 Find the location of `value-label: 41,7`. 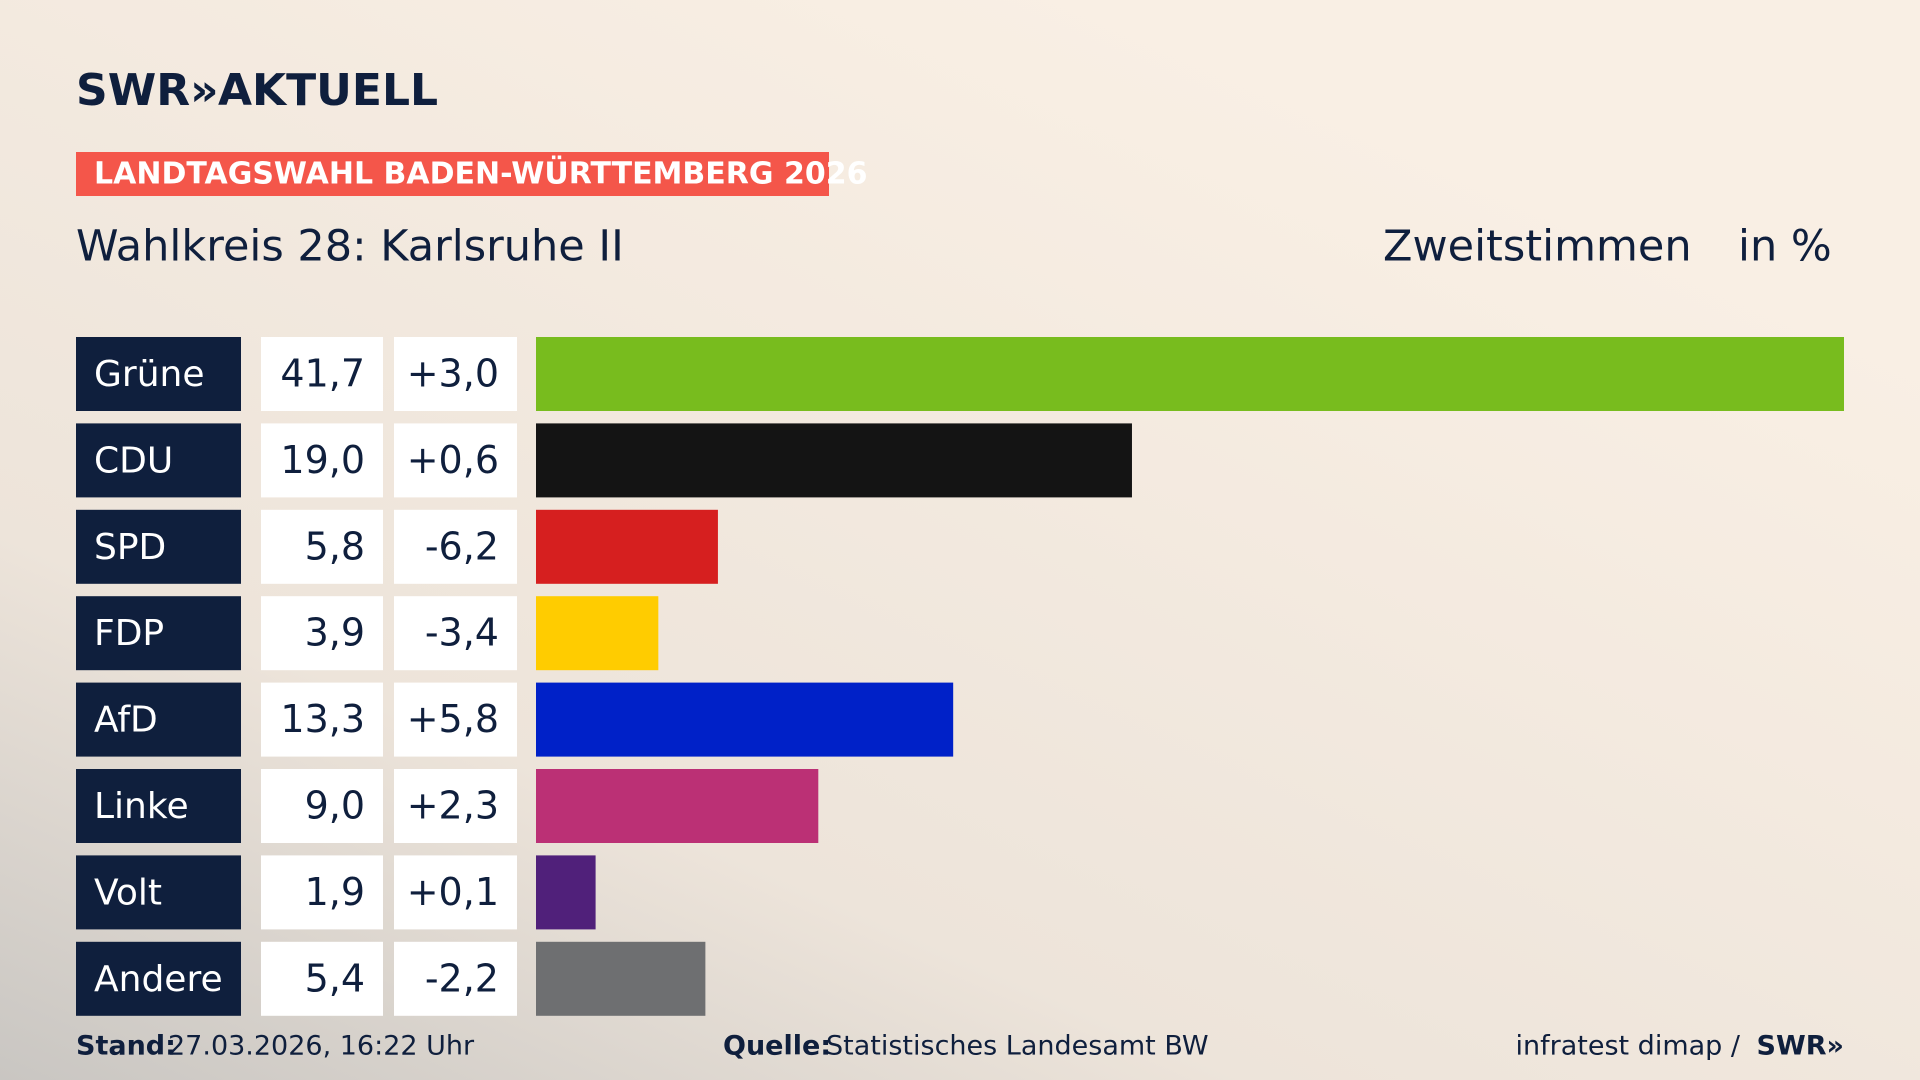

value-label: 41,7 is located at coordinates (322, 374).